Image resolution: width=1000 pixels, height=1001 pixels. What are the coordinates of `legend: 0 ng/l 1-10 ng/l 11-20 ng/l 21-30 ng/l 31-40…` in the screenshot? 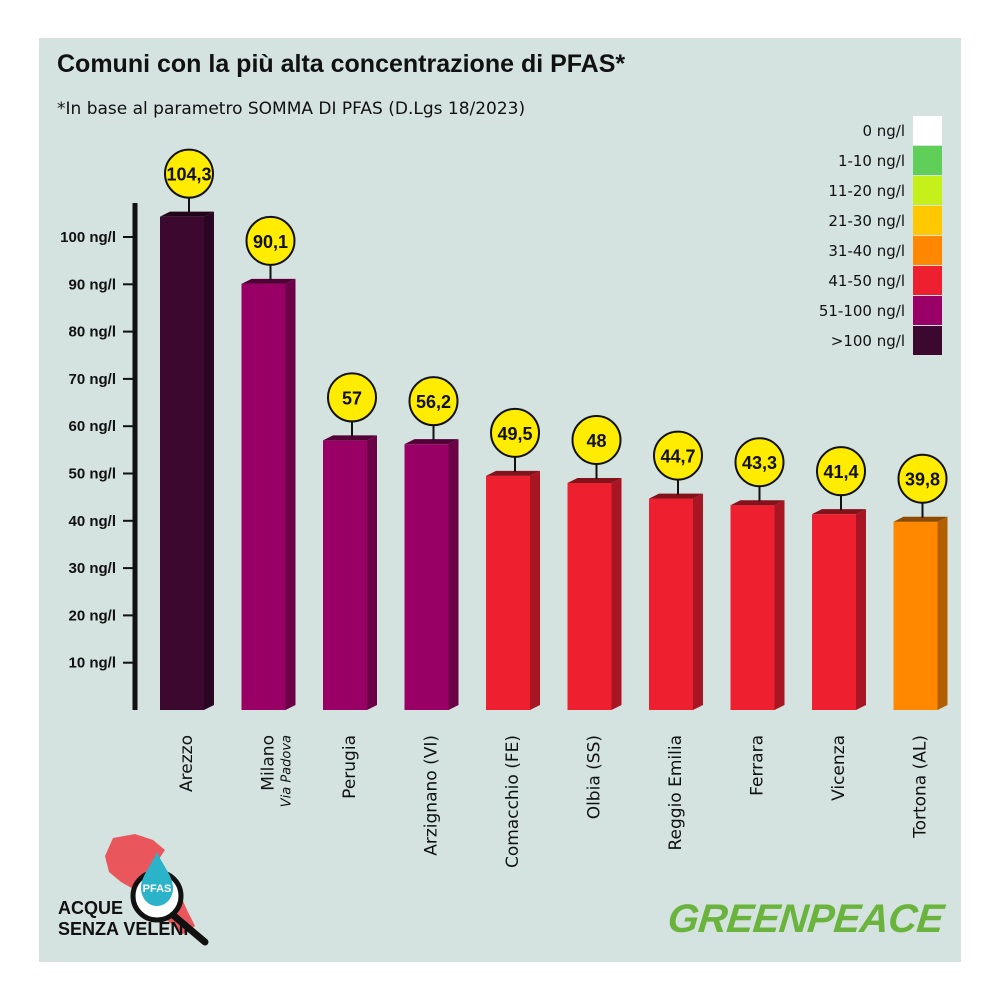 It's located at (880, 235).